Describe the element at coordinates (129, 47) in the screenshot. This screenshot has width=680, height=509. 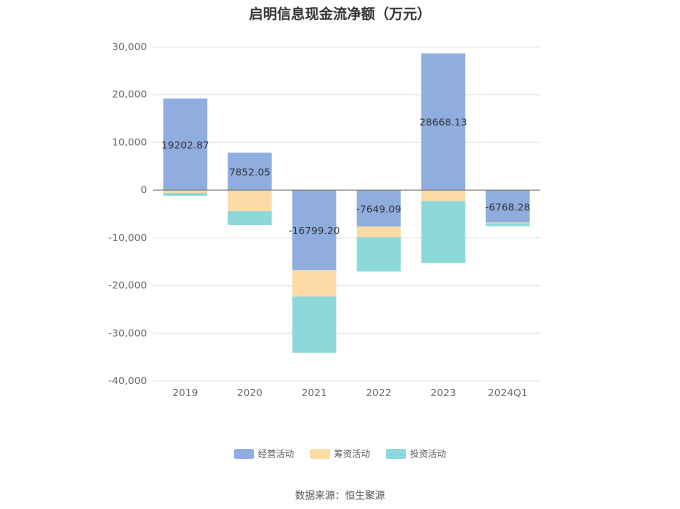
I see `y-tick-label: 30,000` at that location.